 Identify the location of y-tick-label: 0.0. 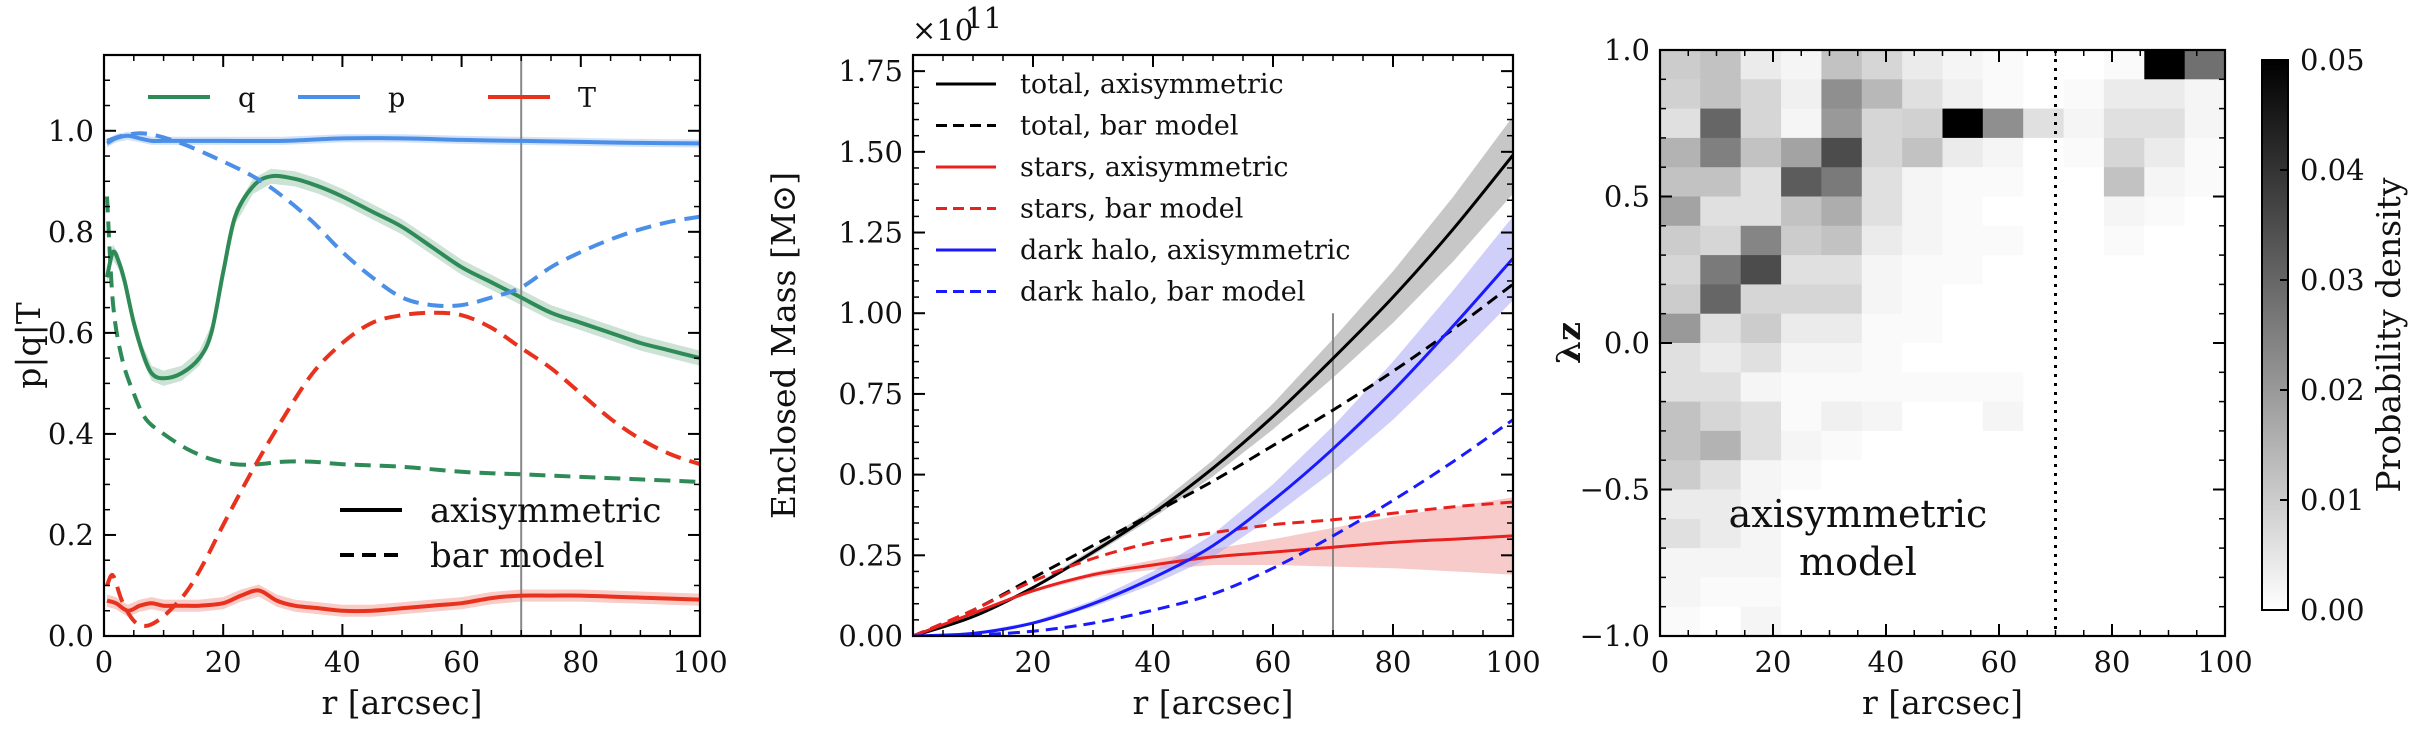
(71, 636).